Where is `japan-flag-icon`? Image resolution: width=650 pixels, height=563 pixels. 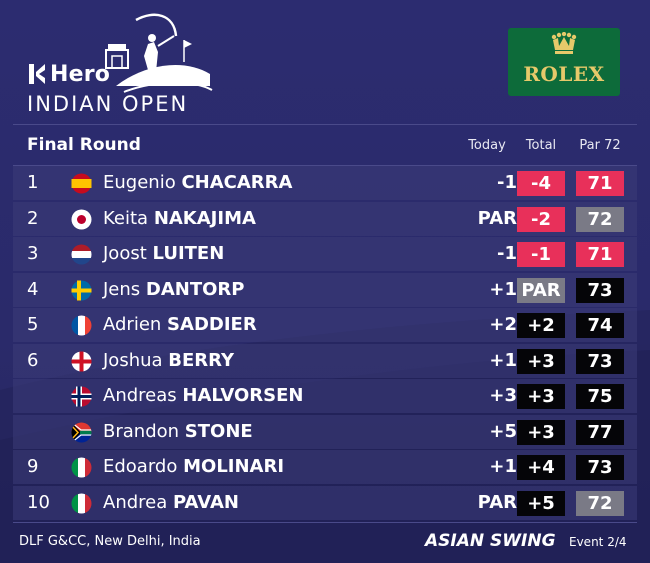
japan-flag-icon is located at coordinates (81, 219).